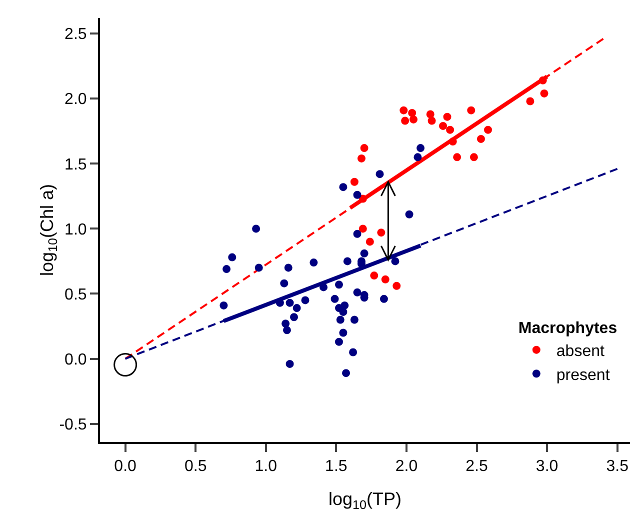 This screenshot has height=512, width=638. Describe the element at coordinates (365, 500) in the screenshot. I see `x-axis-title: log$_{10}$(TP)` at that location.